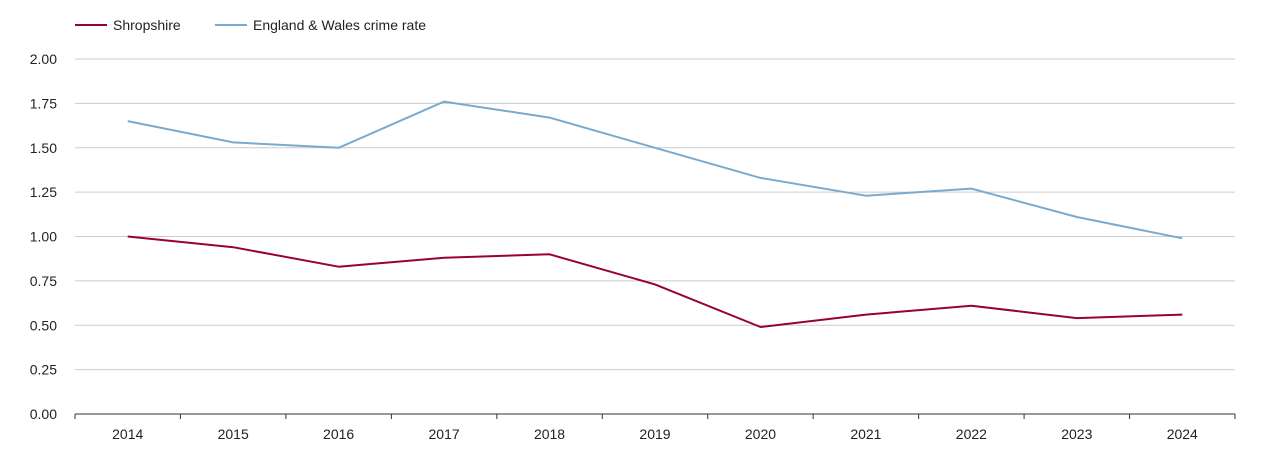  Describe the element at coordinates (43, 103) in the screenshot. I see `y-tick-label: 1.75` at that location.